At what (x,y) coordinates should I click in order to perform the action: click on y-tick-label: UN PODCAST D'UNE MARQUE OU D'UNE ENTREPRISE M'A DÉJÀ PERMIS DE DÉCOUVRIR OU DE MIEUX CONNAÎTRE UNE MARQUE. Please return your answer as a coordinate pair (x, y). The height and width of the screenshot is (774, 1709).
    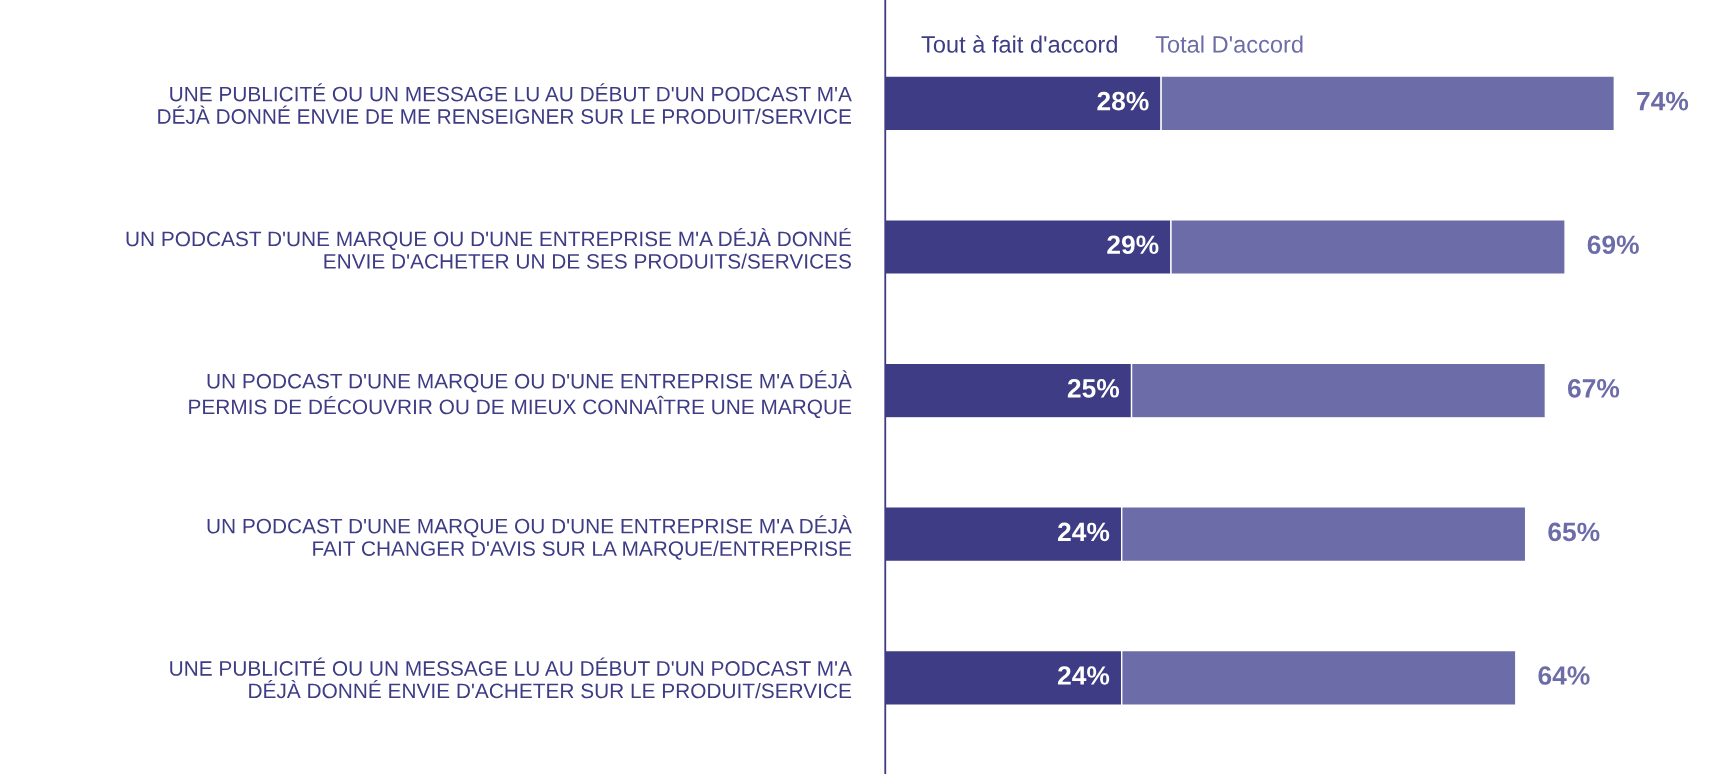
    Looking at the image, I should click on (520, 394).